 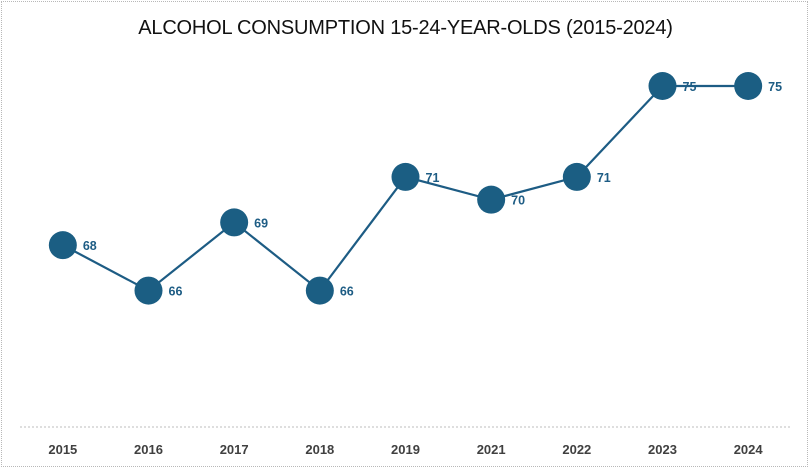 I want to click on x-axis-ticks: 2015 2016 2017 2018 2019 2021 2022 2023 2024, so click(x=405, y=449).